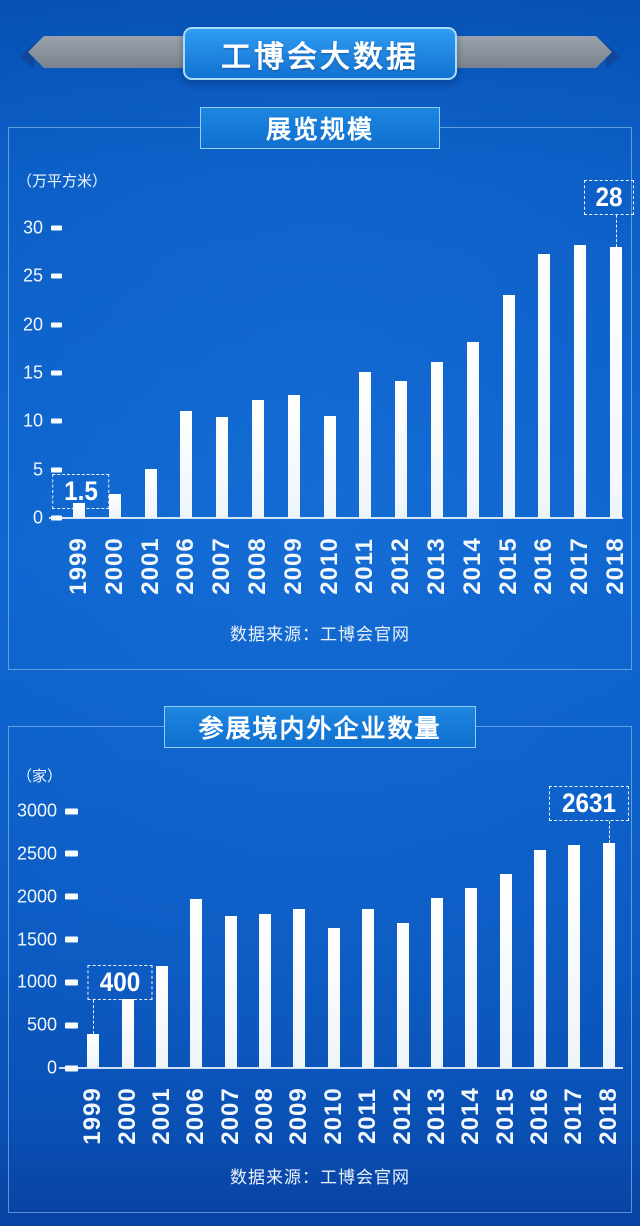  I want to click on value-callout: 2631, so click(588, 803).